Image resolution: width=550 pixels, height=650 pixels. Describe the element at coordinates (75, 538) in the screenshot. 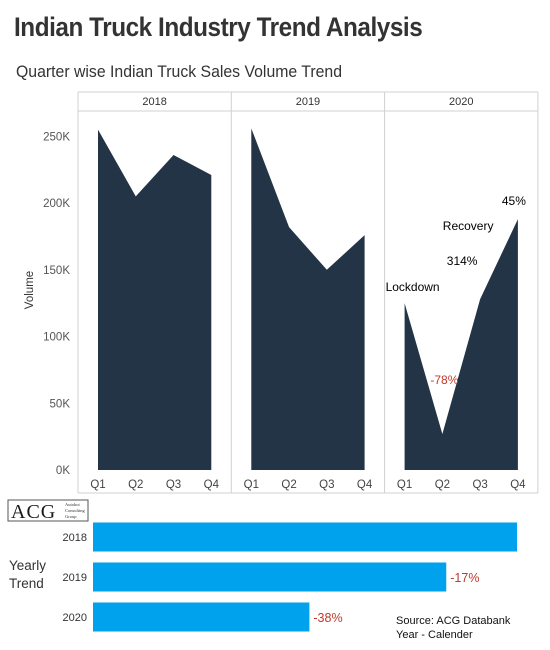

I see `bar-category-2018: 2018` at that location.